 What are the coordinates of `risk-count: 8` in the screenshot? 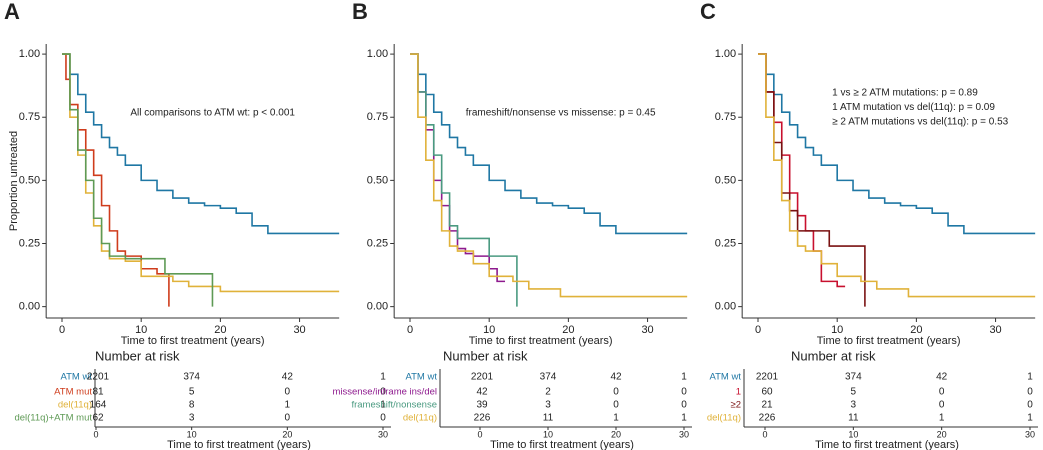 It's located at (192, 405).